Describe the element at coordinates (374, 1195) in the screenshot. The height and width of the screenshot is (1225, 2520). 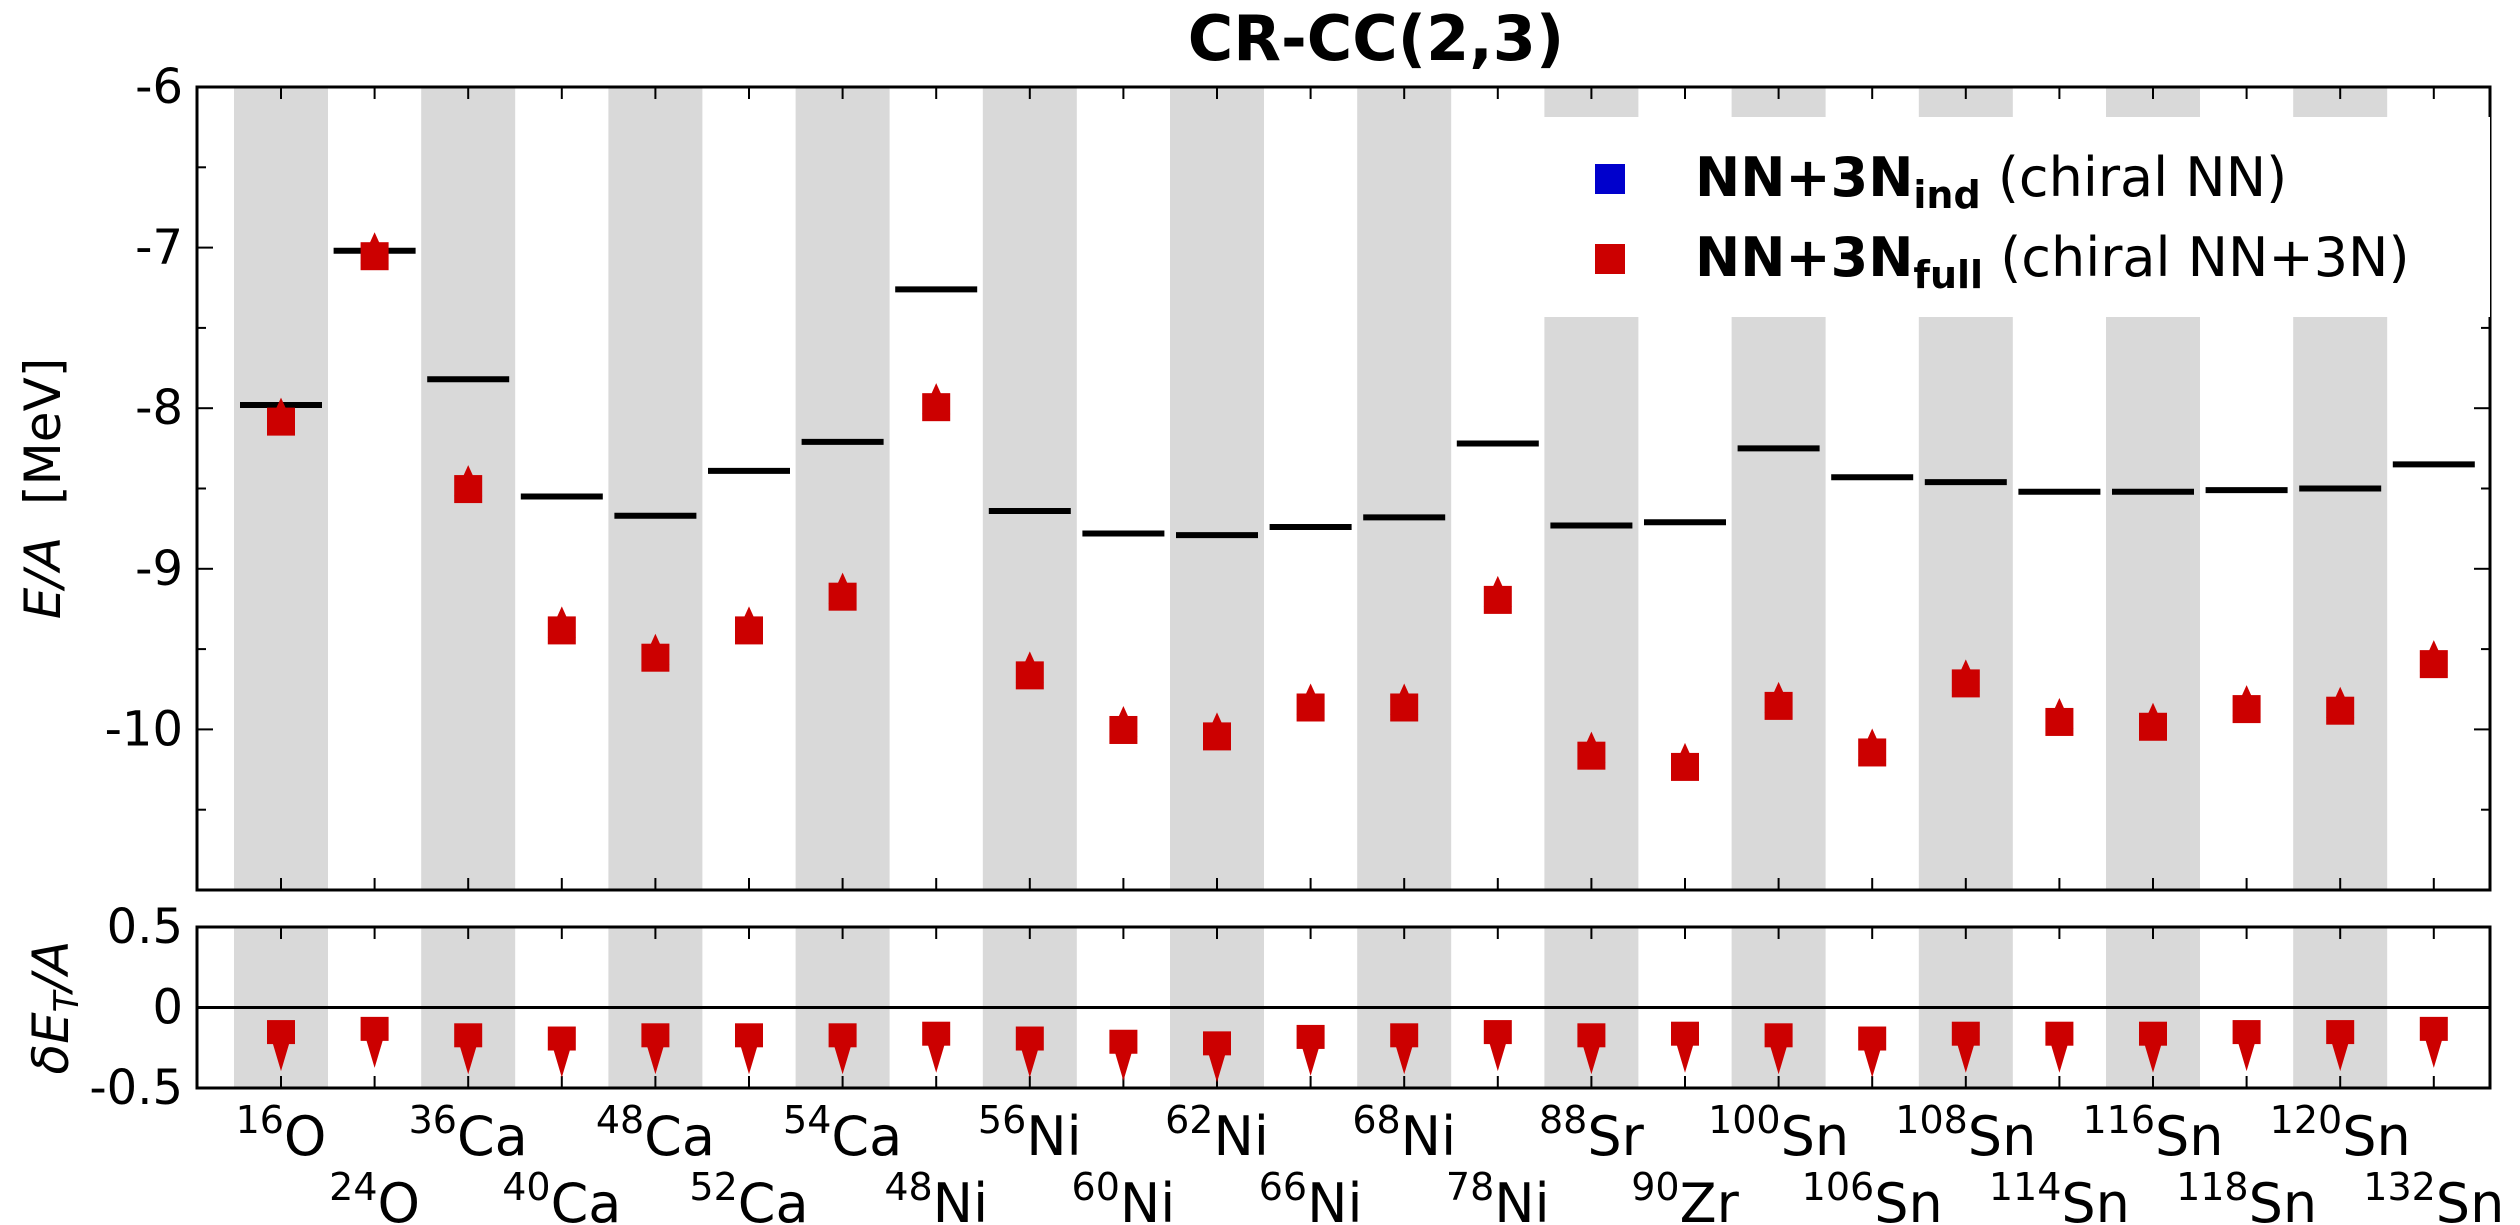
I see `nucleus-label-1: 24O` at that location.